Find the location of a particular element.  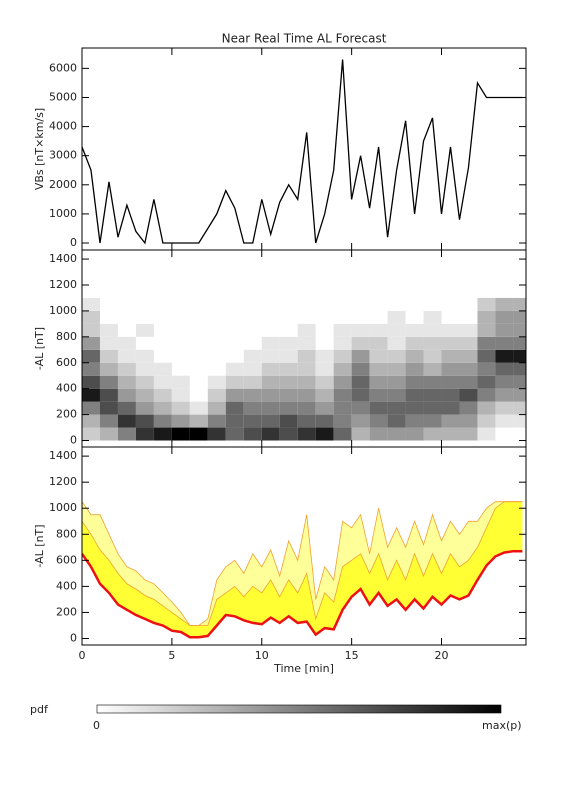

y-tick-label: 800 is located at coordinates (66, 533).